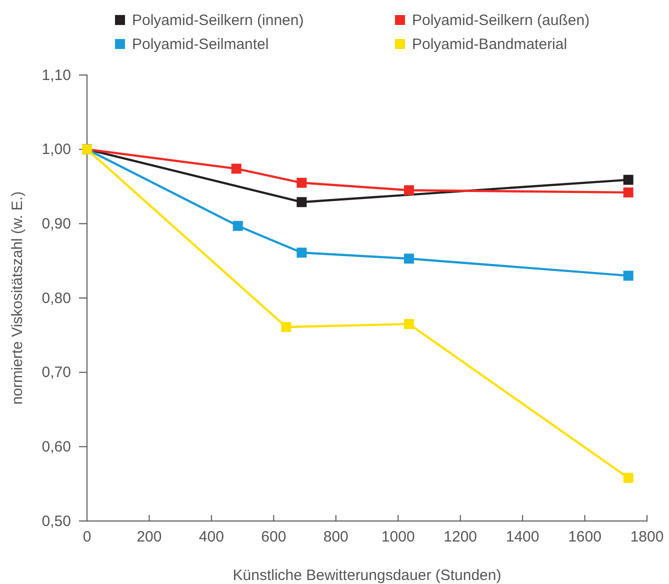 The width and height of the screenshot is (669, 584). I want to click on x-tick-label: 400, so click(211, 537).